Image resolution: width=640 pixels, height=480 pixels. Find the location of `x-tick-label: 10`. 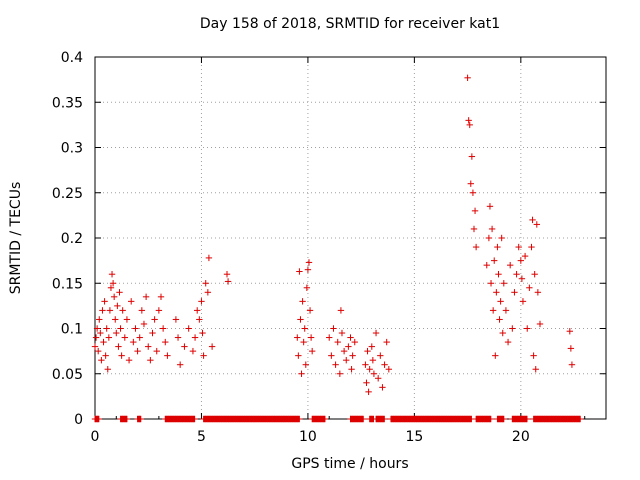

x-tick-label: 10 is located at coordinates (308, 437).